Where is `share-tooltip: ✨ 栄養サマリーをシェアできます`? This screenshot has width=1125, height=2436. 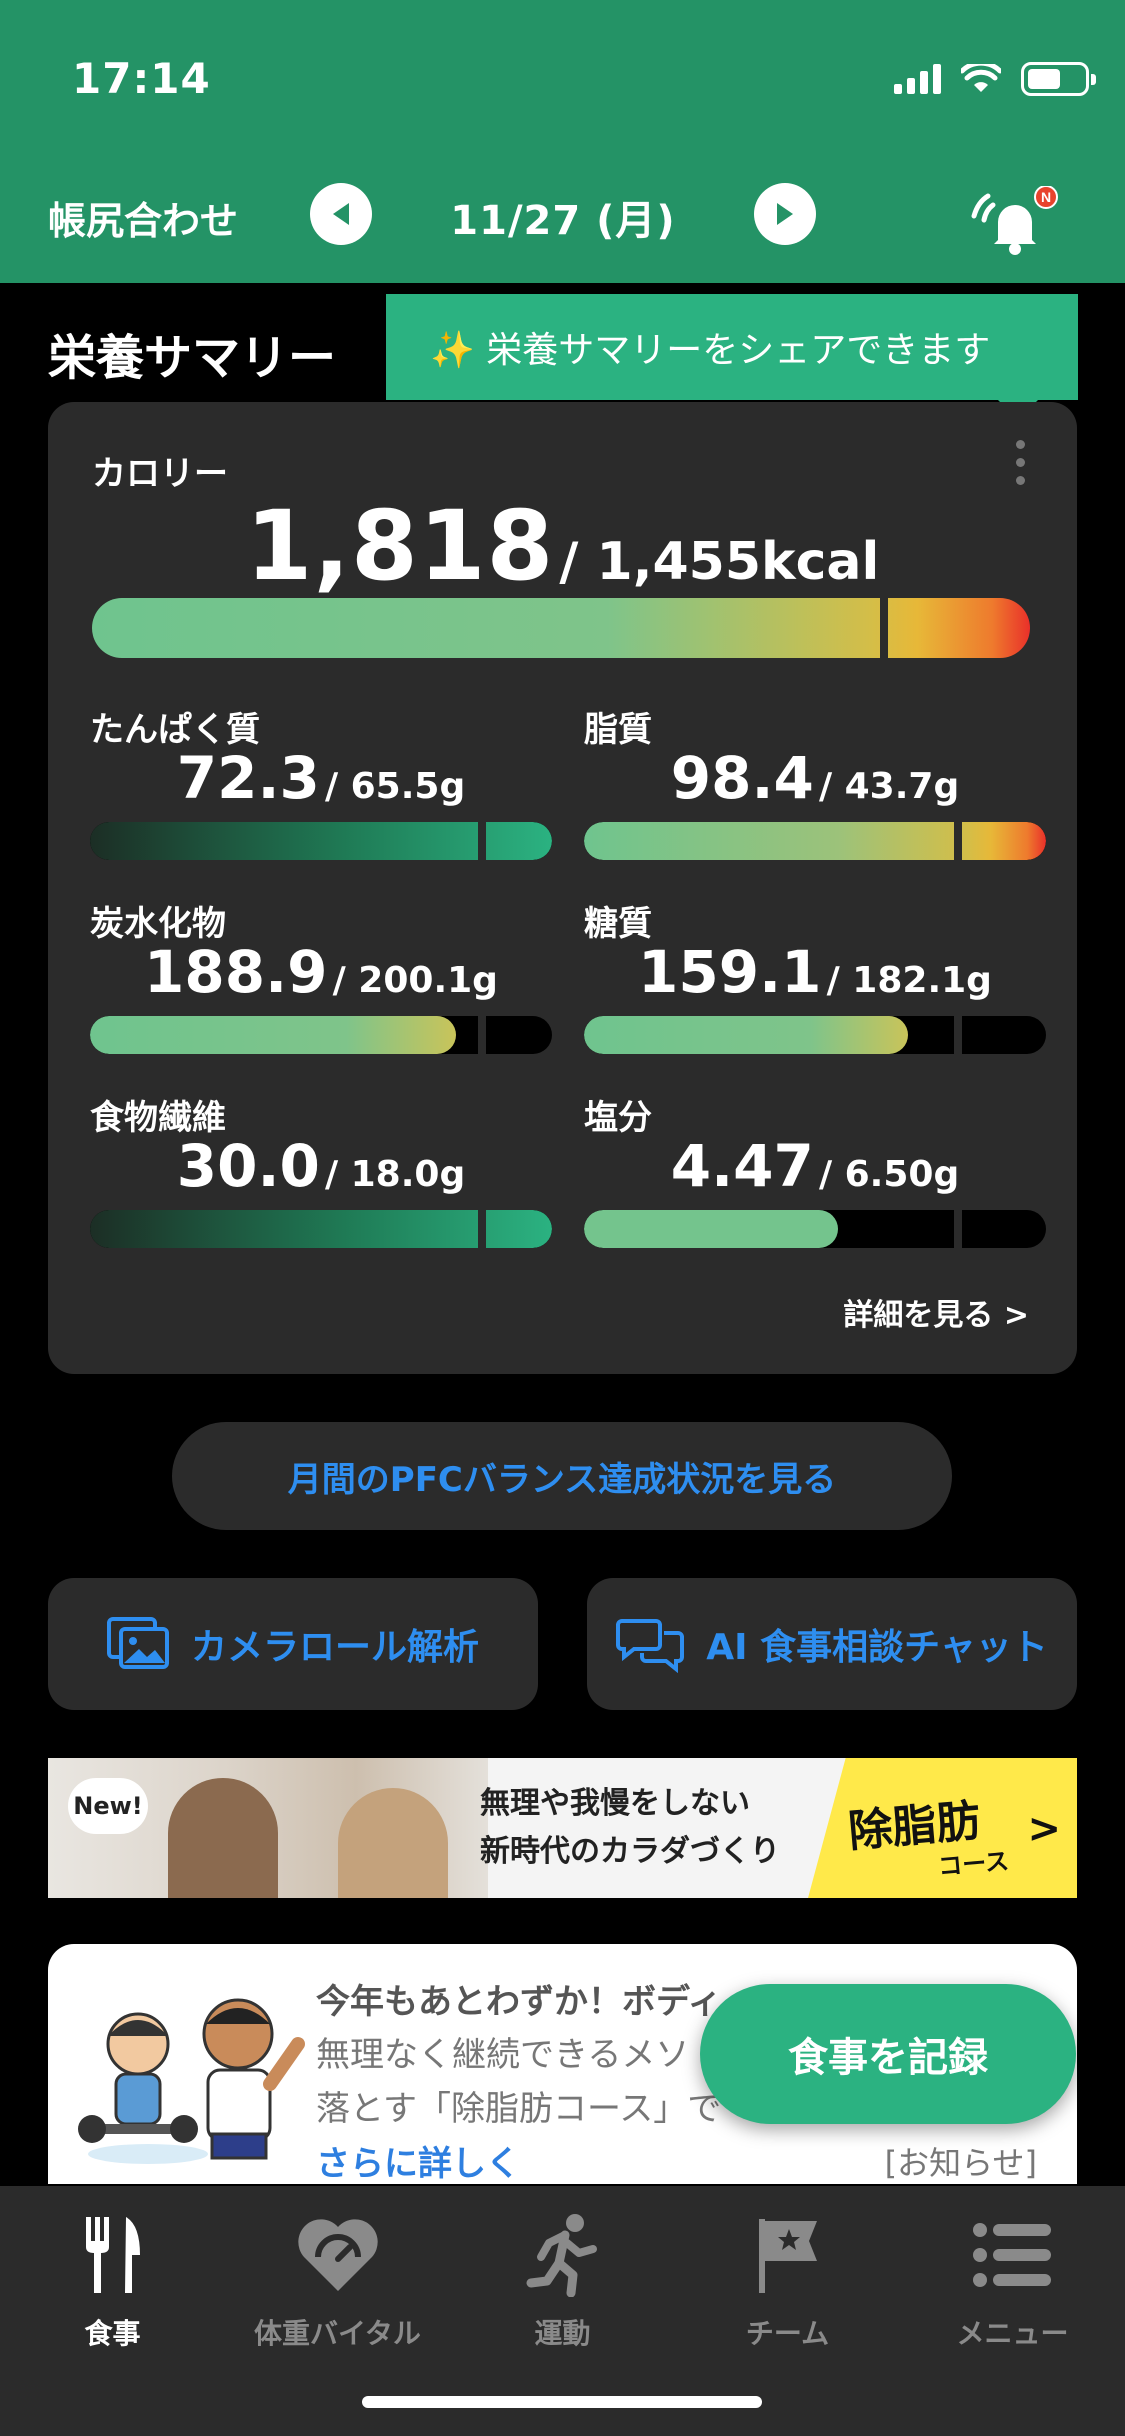 share-tooltip: ✨ 栄養サマリーをシェアできます is located at coordinates (732, 357).